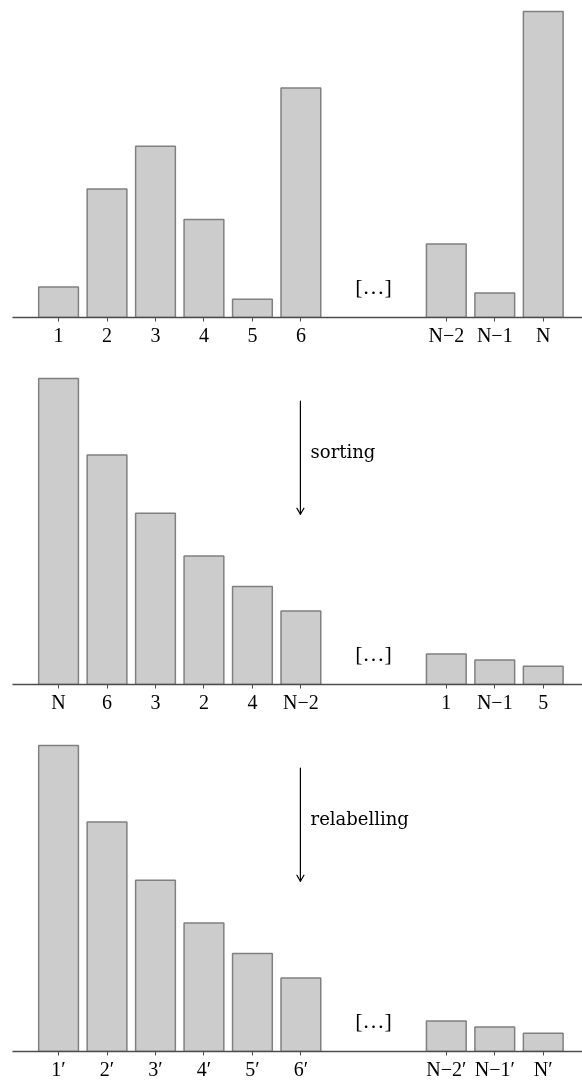 The height and width of the screenshot is (1083, 582). Describe the element at coordinates (155, 1068) in the screenshot. I see `x-tick-label: 3′` at that location.